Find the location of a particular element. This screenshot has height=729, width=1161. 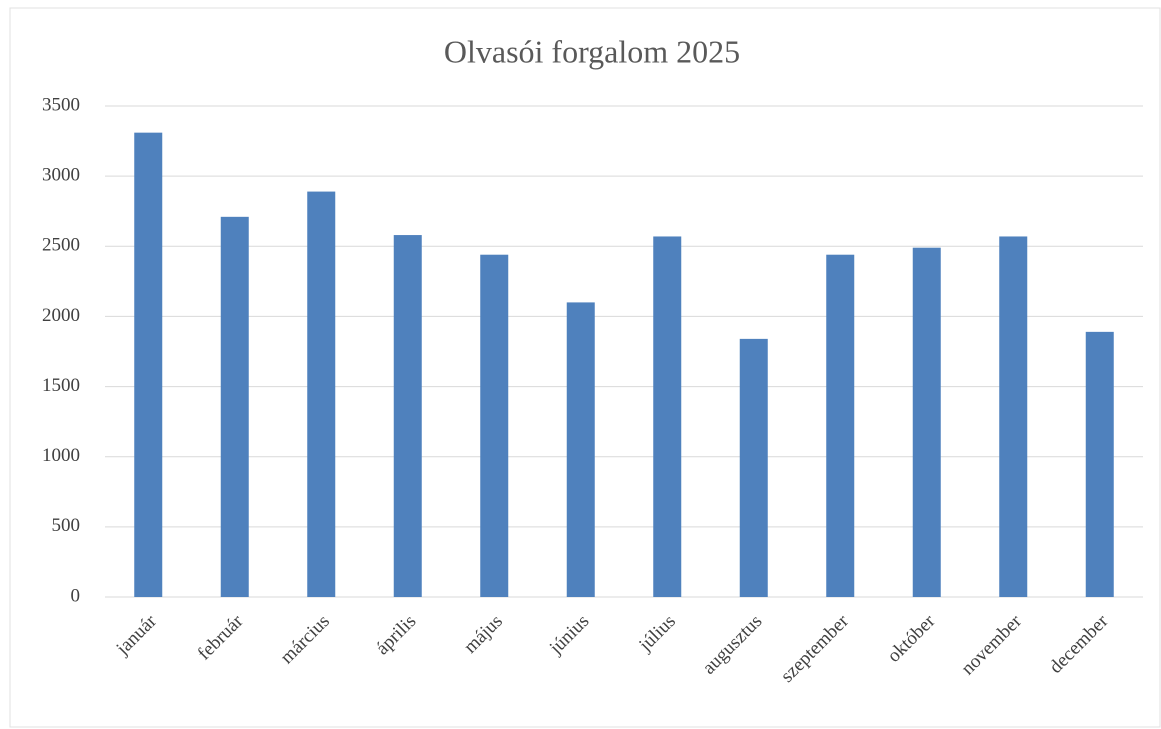

y-tick-label: 3500 is located at coordinates (61, 104).